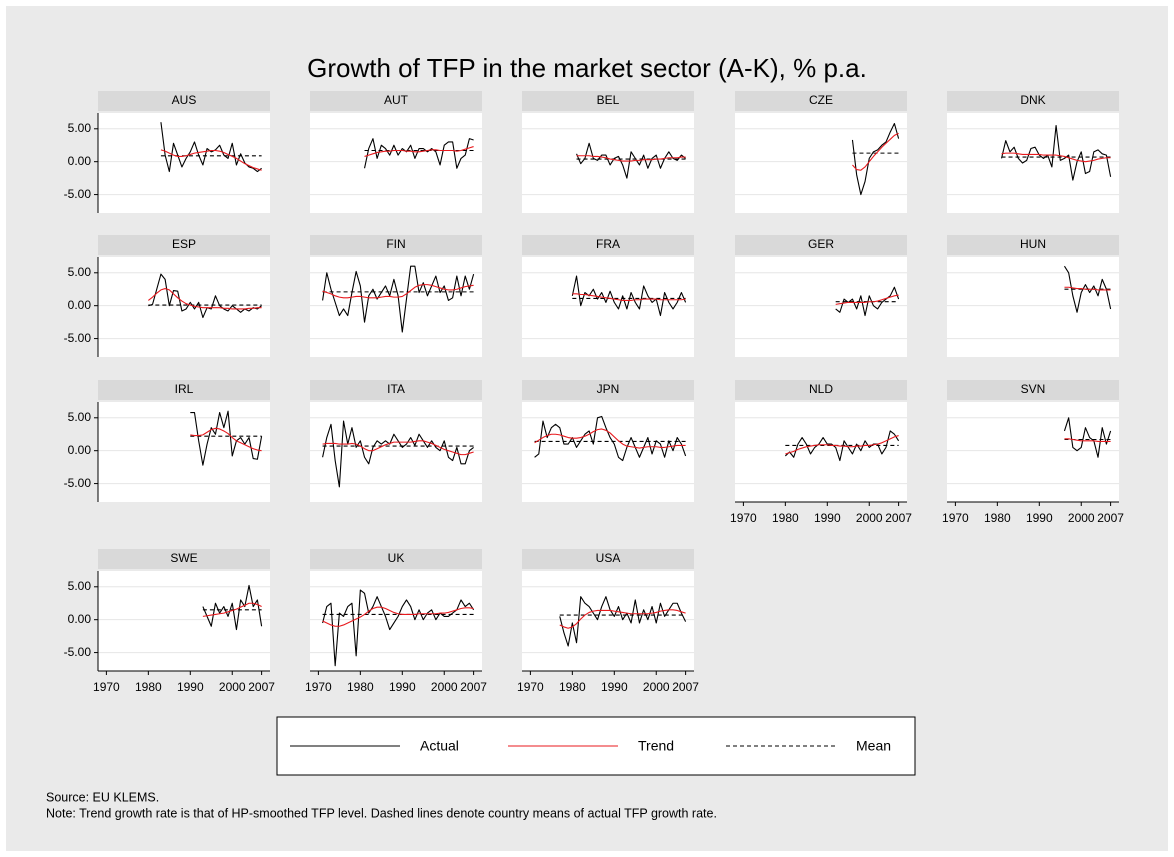  What do you see at coordinates (439, 746) in the screenshot?
I see `legend-label: Actual` at bounding box center [439, 746].